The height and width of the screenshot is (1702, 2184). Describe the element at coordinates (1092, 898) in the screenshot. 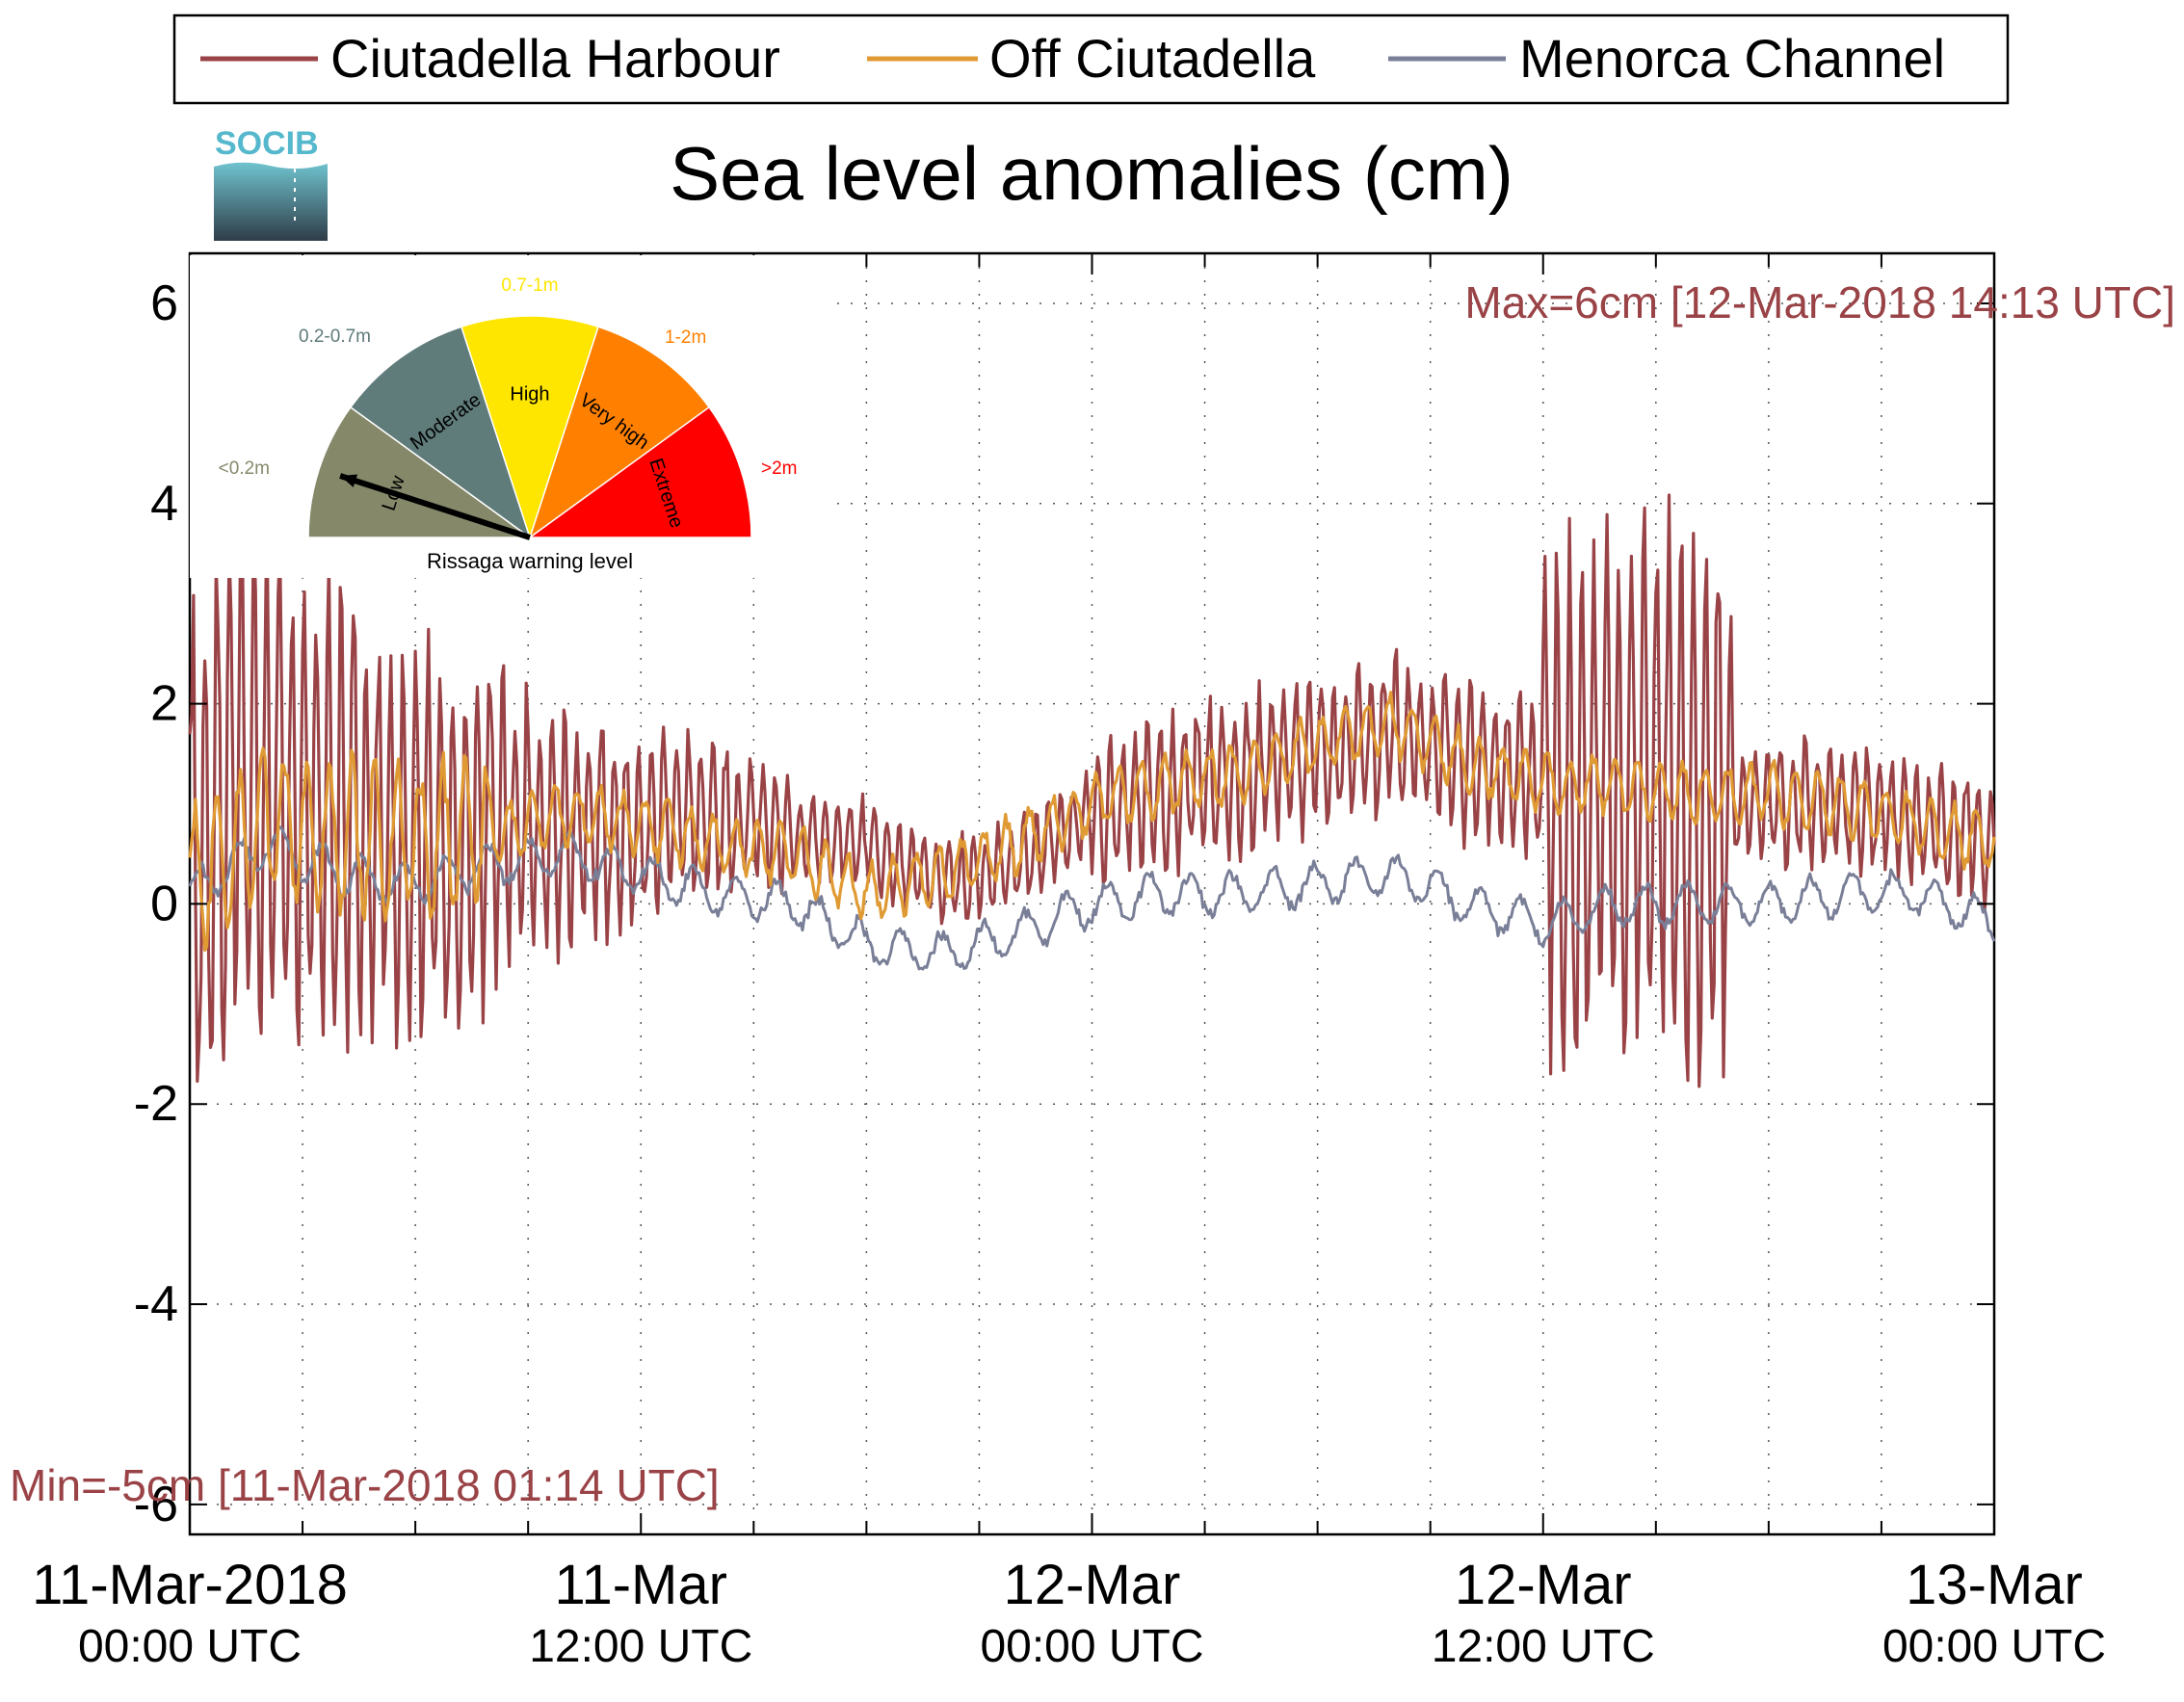

I see `series-line-channel` at that location.